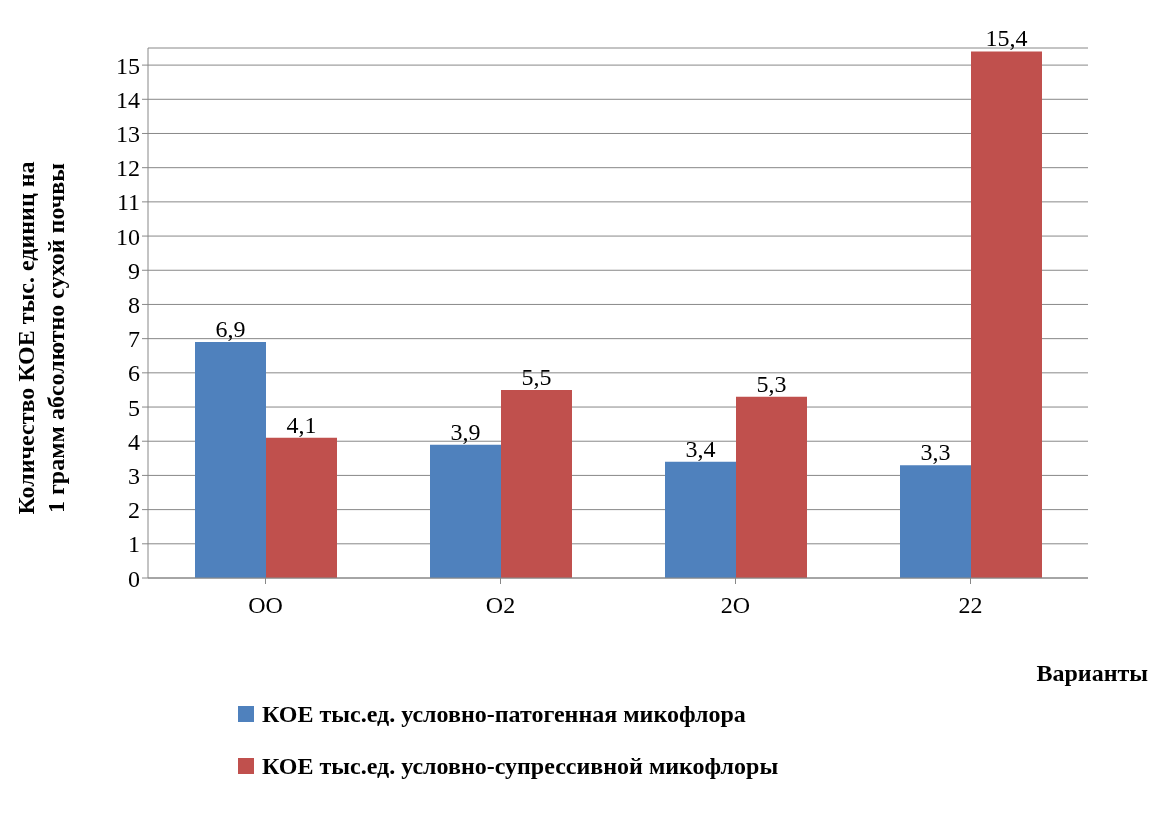 The height and width of the screenshot is (828, 1156). What do you see at coordinates (134, 441) in the screenshot?
I see `y-tick-label: 4` at bounding box center [134, 441].